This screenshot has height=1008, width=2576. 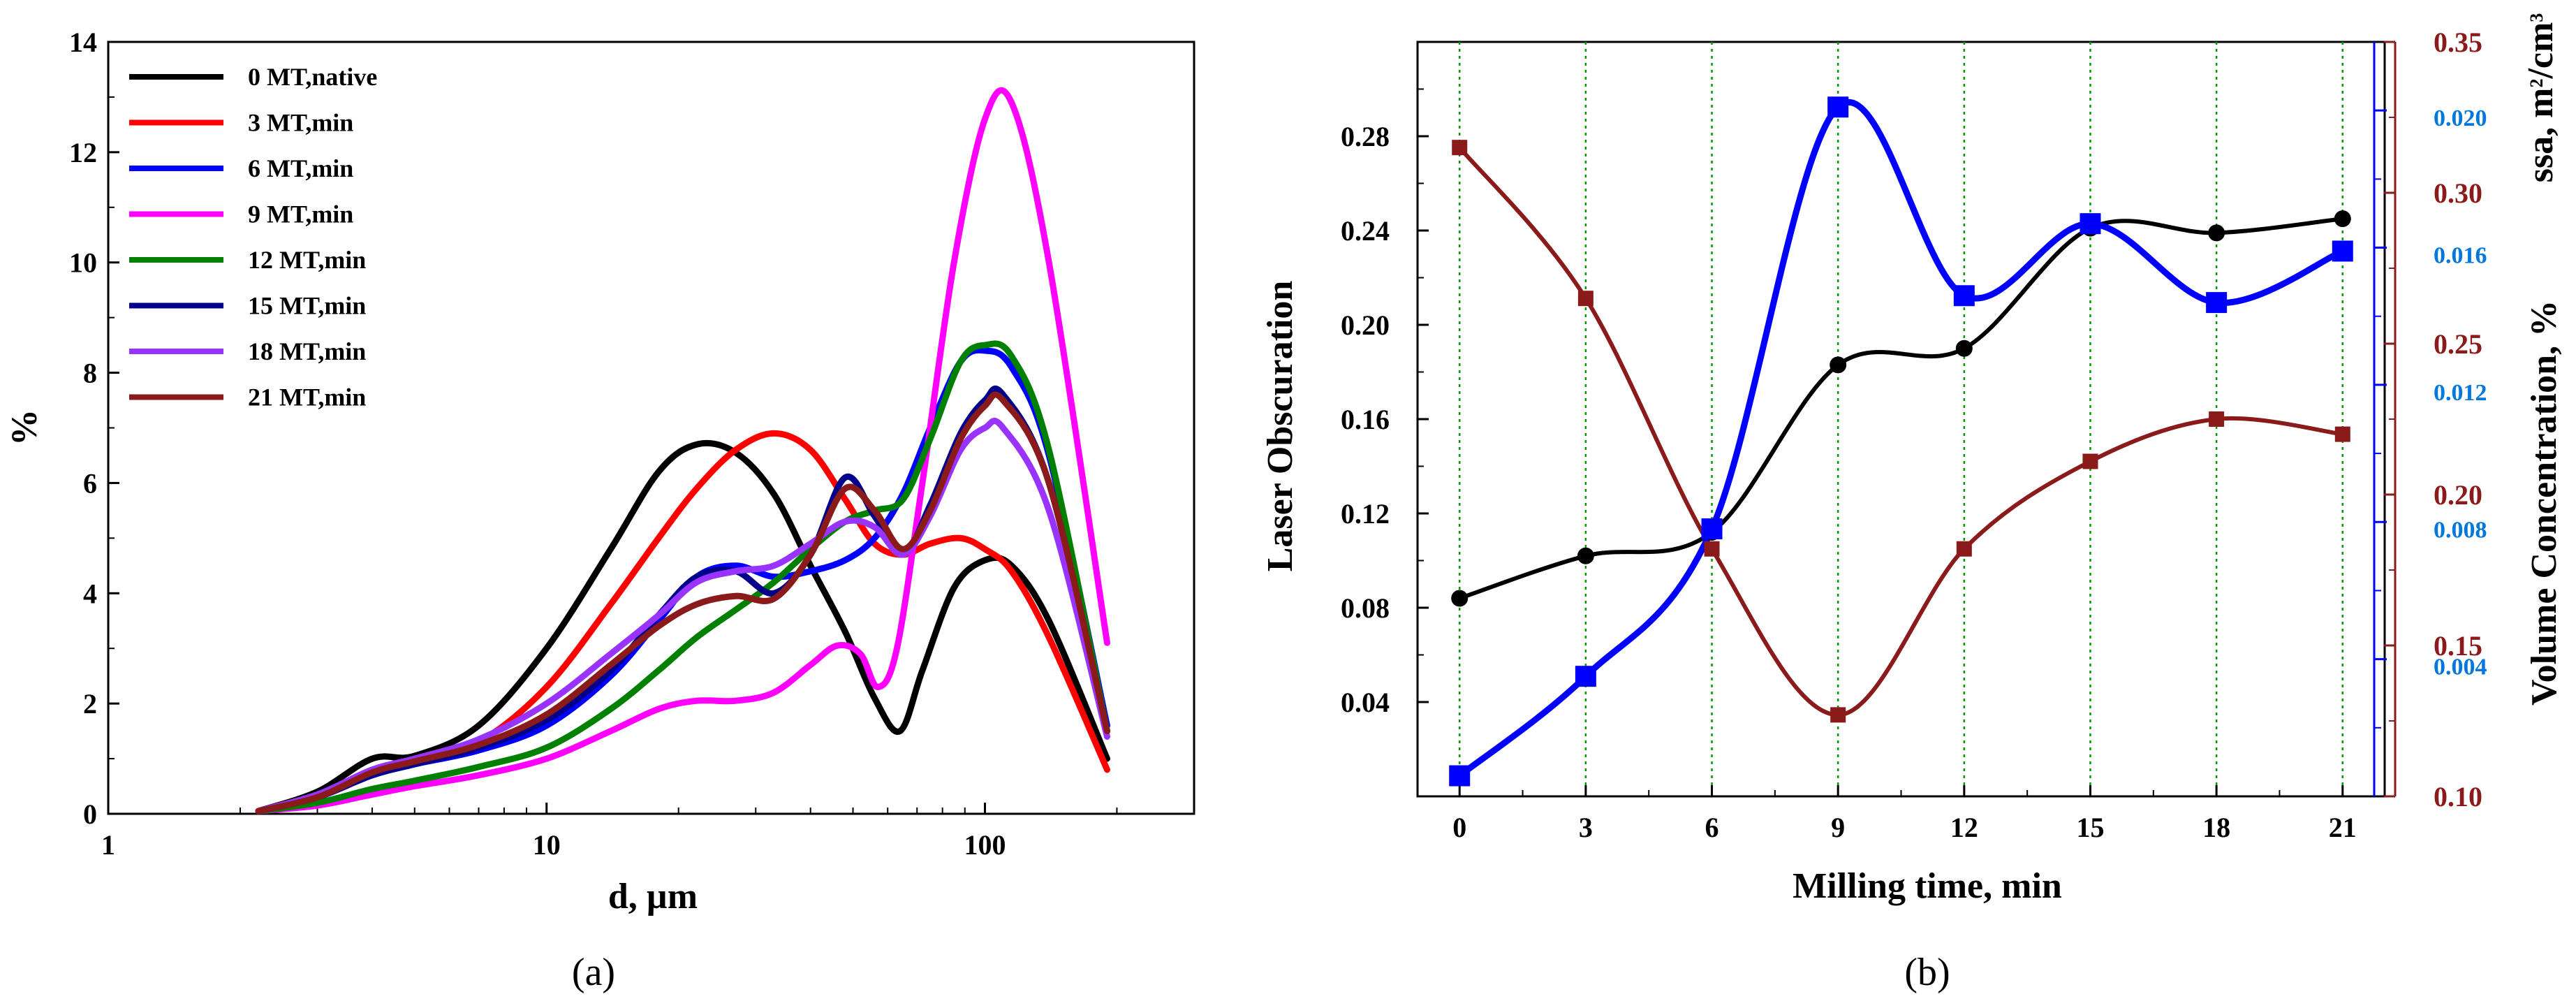 I want to click on b-volume-tick-label: 0.004, so click(x=2460, y=668).